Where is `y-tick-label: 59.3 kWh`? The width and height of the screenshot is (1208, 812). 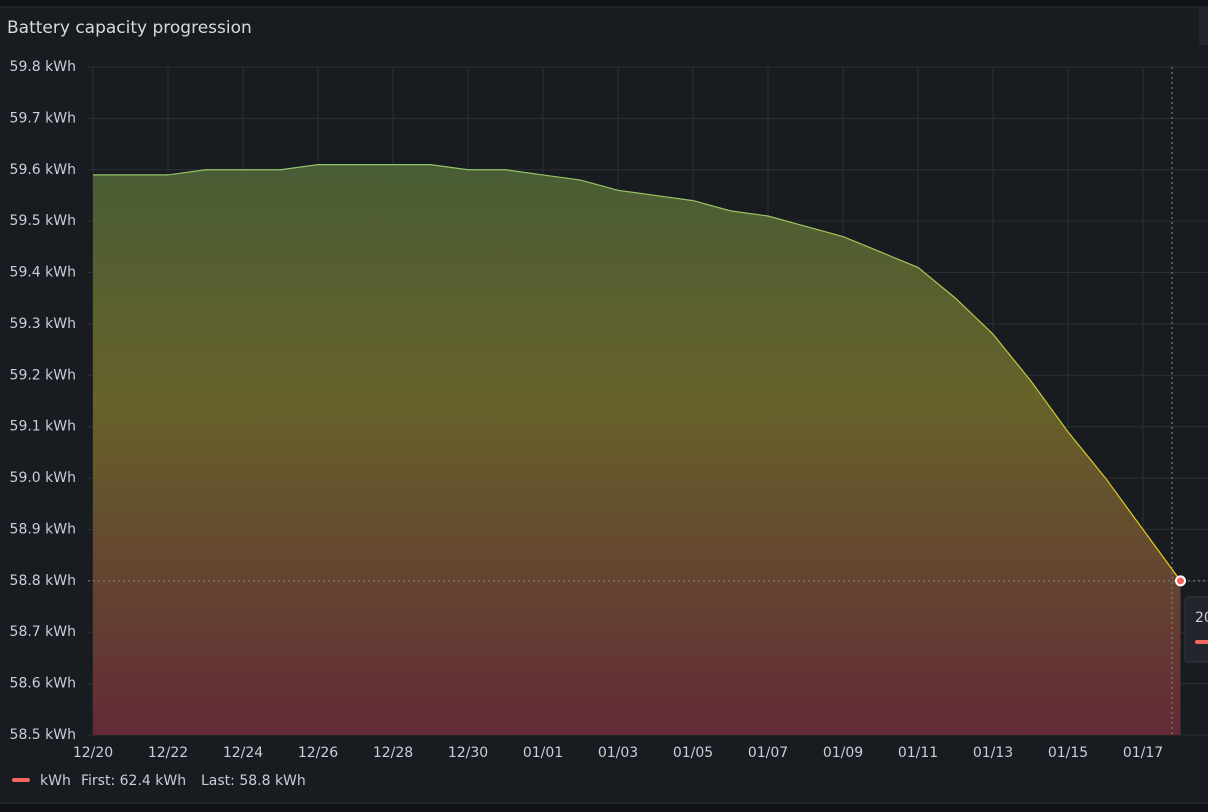
y-tick-label: 59.3 kWh is located at coordinates (43, 324).